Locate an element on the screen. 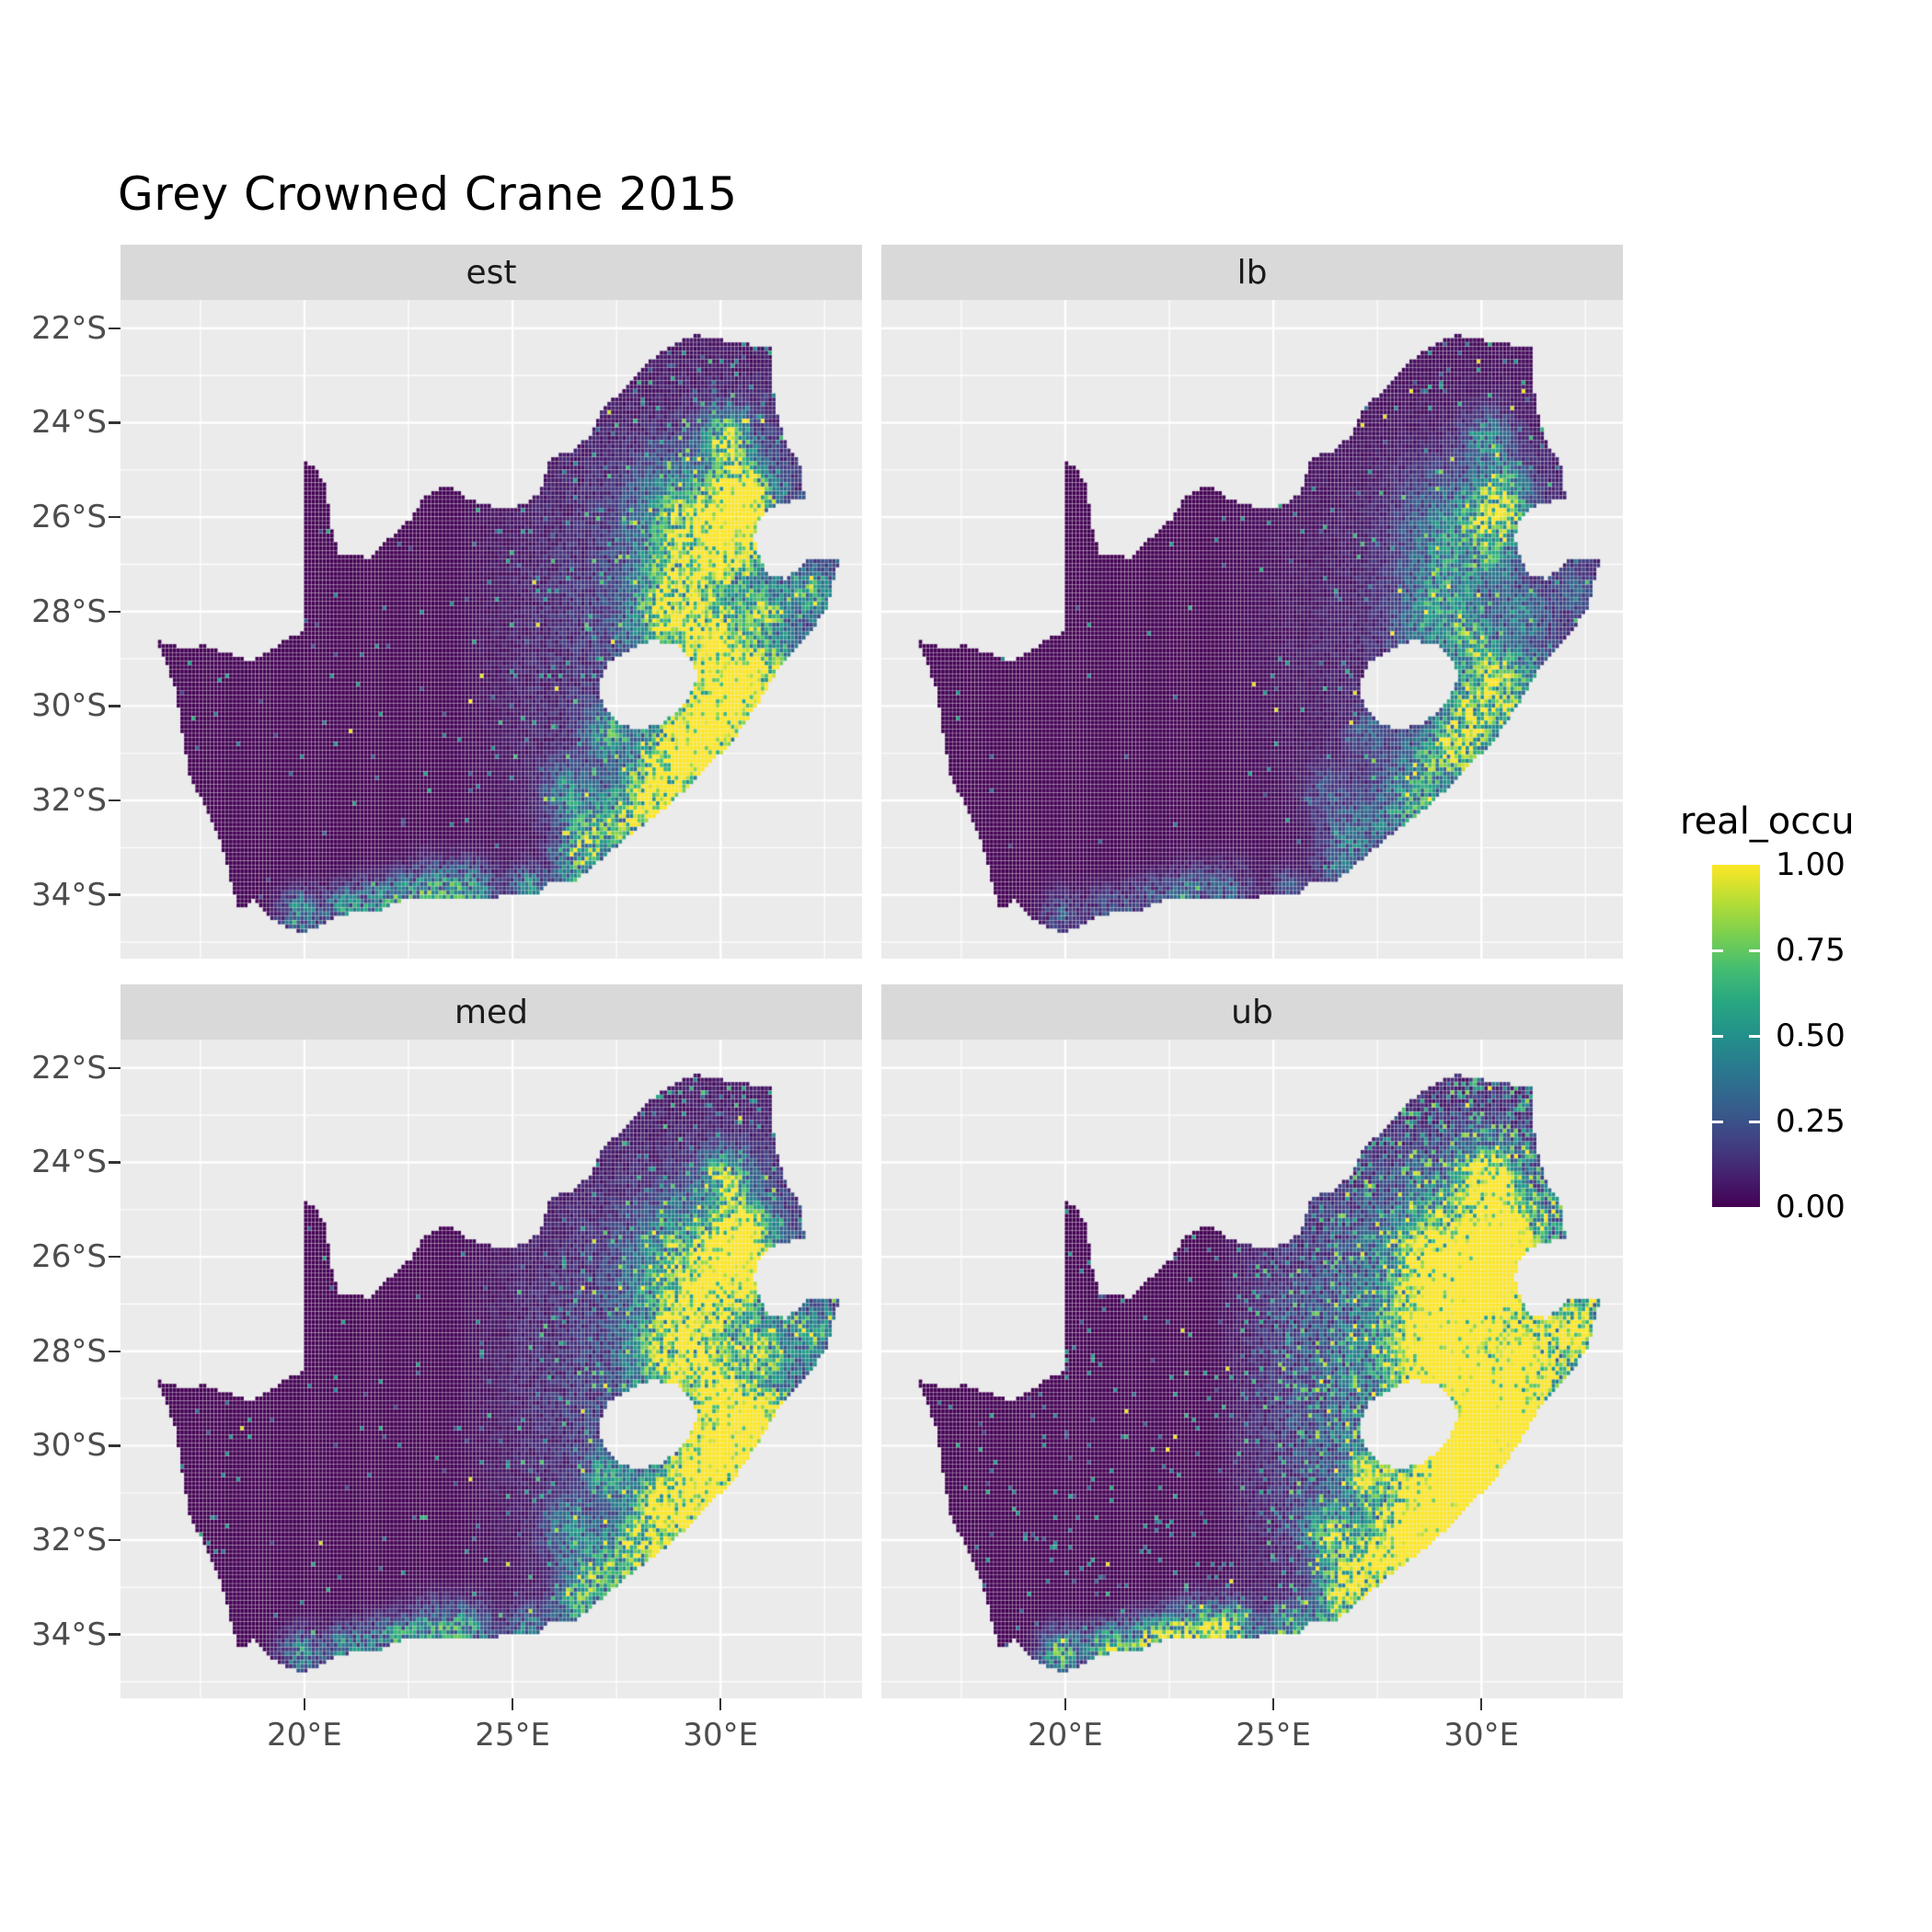  facet-strip-label-est: est is located at coordinates (492, 272).